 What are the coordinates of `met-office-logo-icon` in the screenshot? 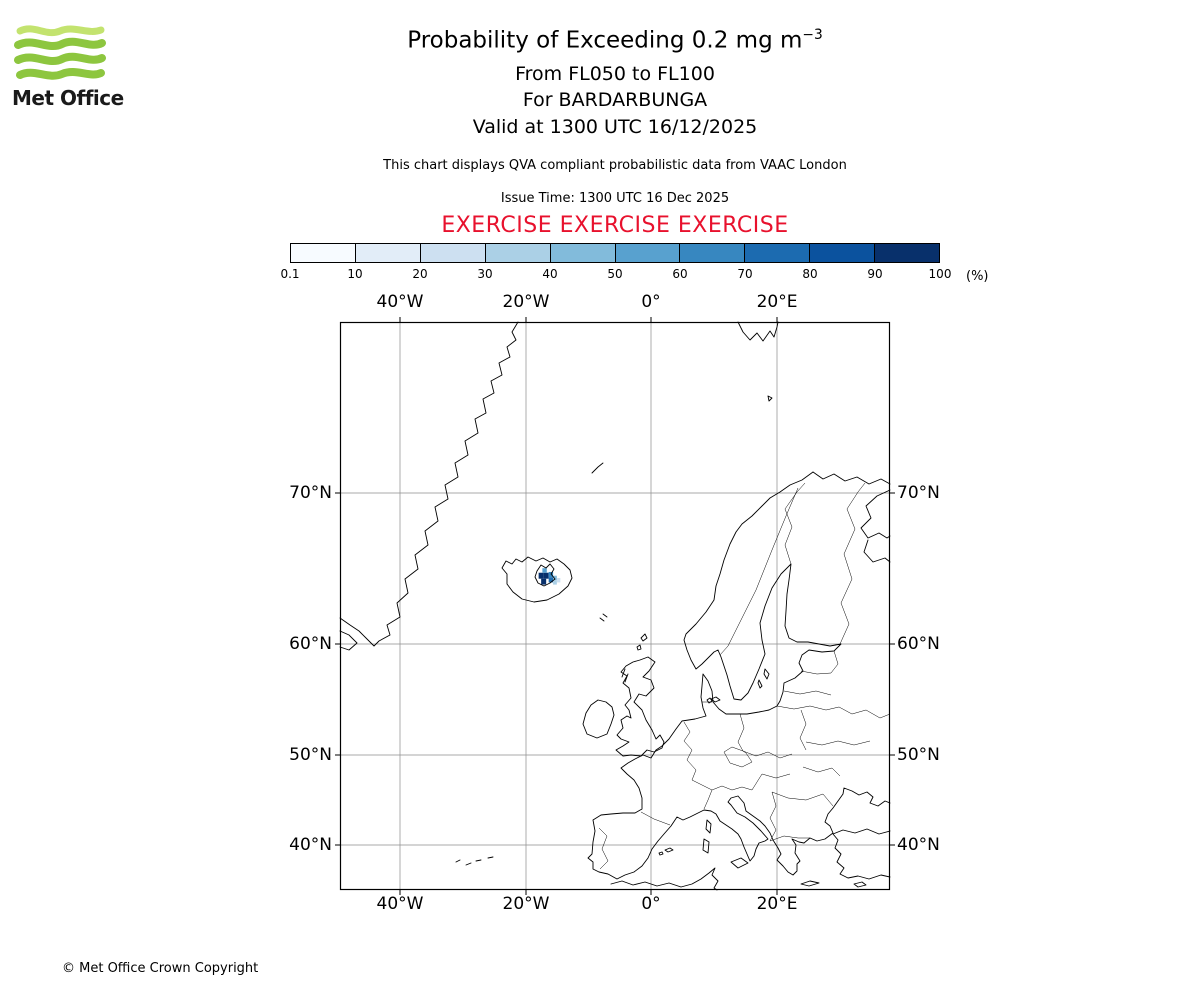 It's located at (60, 52).